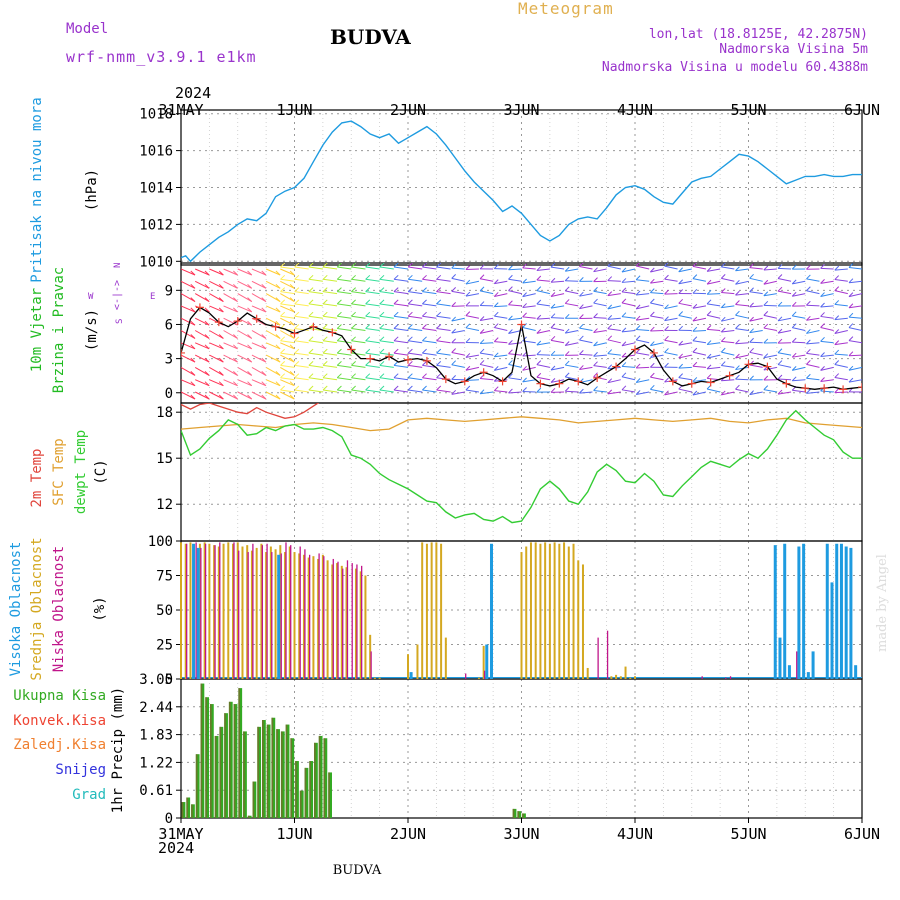 This screenshot has height=900, width=900. What do you see at coordinates (169, 394) in the screenshot?
I see `y-tick-label: 0` at bounding box center [169, 394].